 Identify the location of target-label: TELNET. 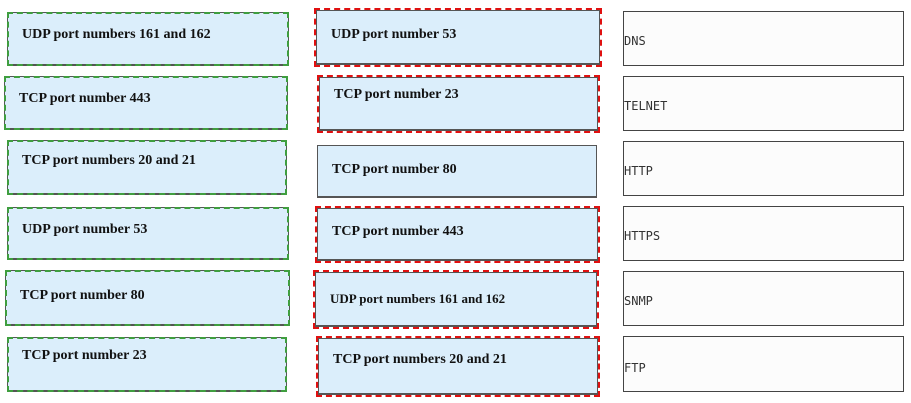
(646, 106).